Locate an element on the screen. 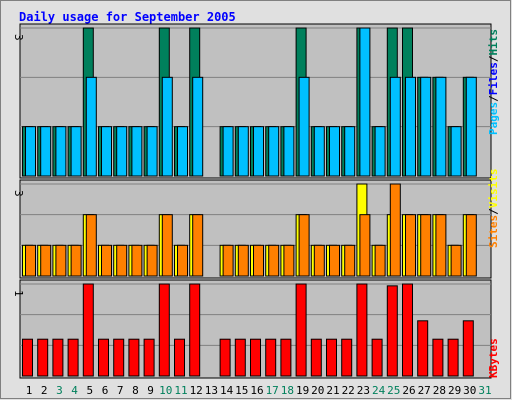  x-tick-label: 9 is located at coordinates (150, 390).